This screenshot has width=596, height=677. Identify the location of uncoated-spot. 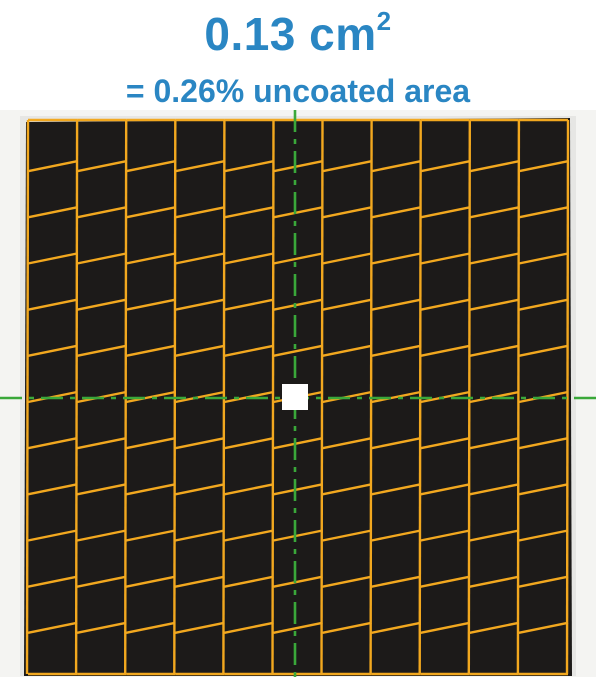
(295, 397).